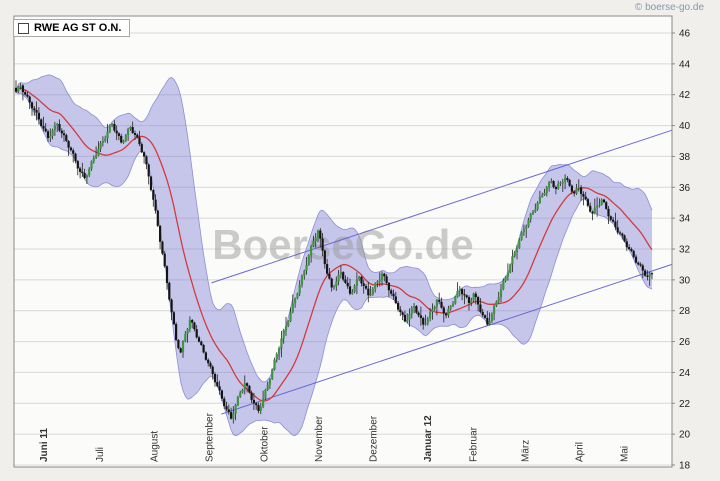 The image size is (720, 481). I want to click on svg-text: 34, so click(685, 219).